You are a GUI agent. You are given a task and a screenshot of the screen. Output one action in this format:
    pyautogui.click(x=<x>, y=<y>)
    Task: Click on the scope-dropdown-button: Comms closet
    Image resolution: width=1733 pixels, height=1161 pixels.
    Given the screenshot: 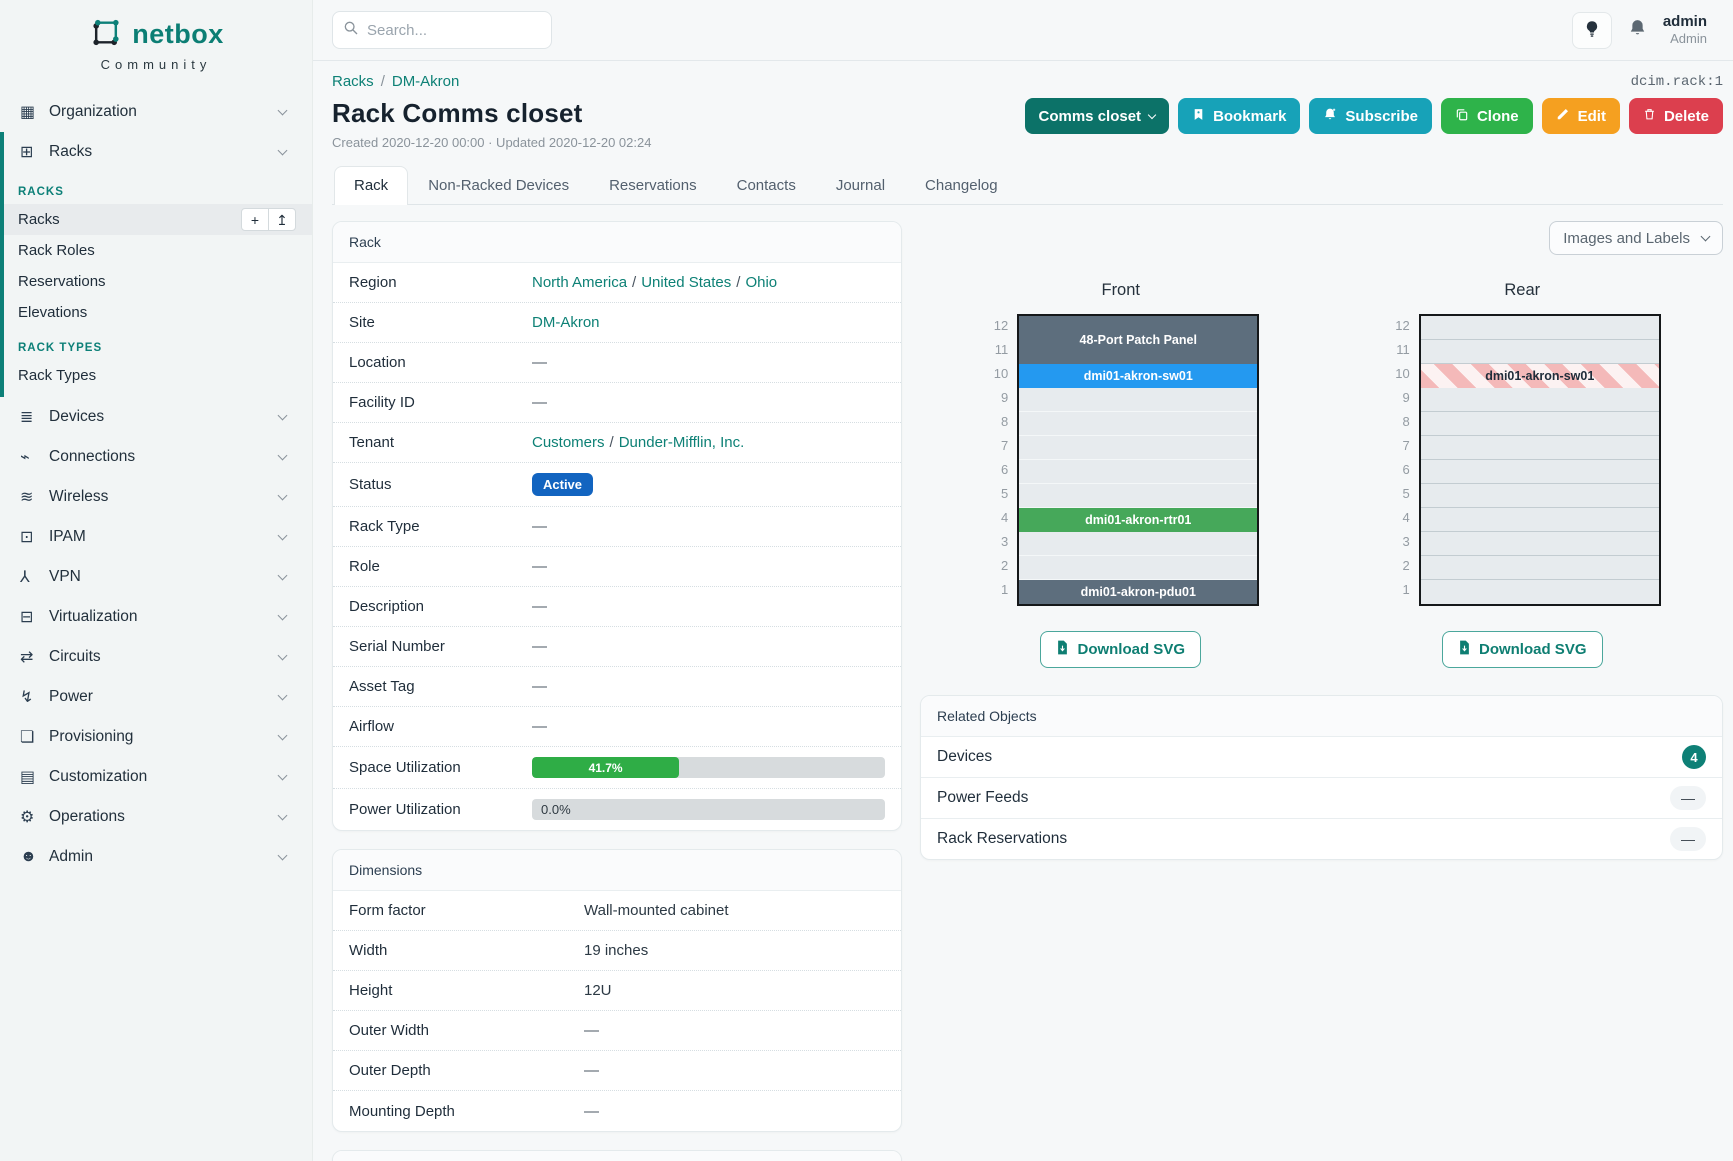 What is the action you would take?
    pyautogui.click(x=1097, y=116)
    